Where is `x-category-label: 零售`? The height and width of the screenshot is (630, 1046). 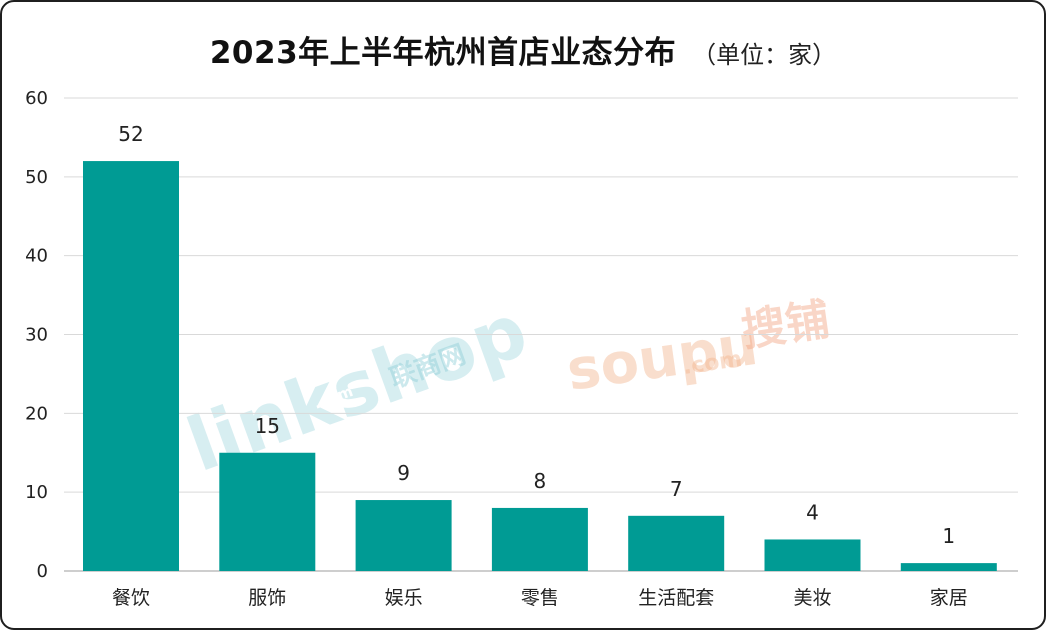
x-category-label: 零售 is located at coordinates (540, 598).